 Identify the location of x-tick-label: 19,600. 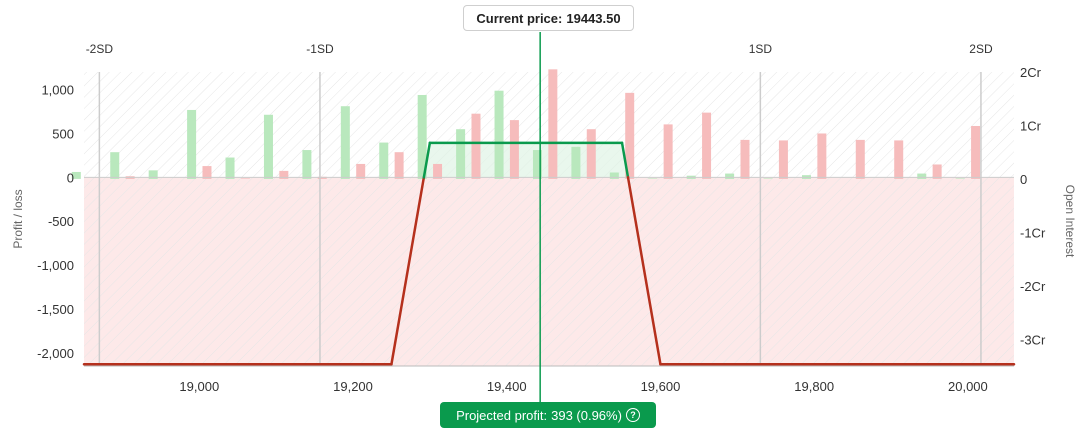
(661, 386).